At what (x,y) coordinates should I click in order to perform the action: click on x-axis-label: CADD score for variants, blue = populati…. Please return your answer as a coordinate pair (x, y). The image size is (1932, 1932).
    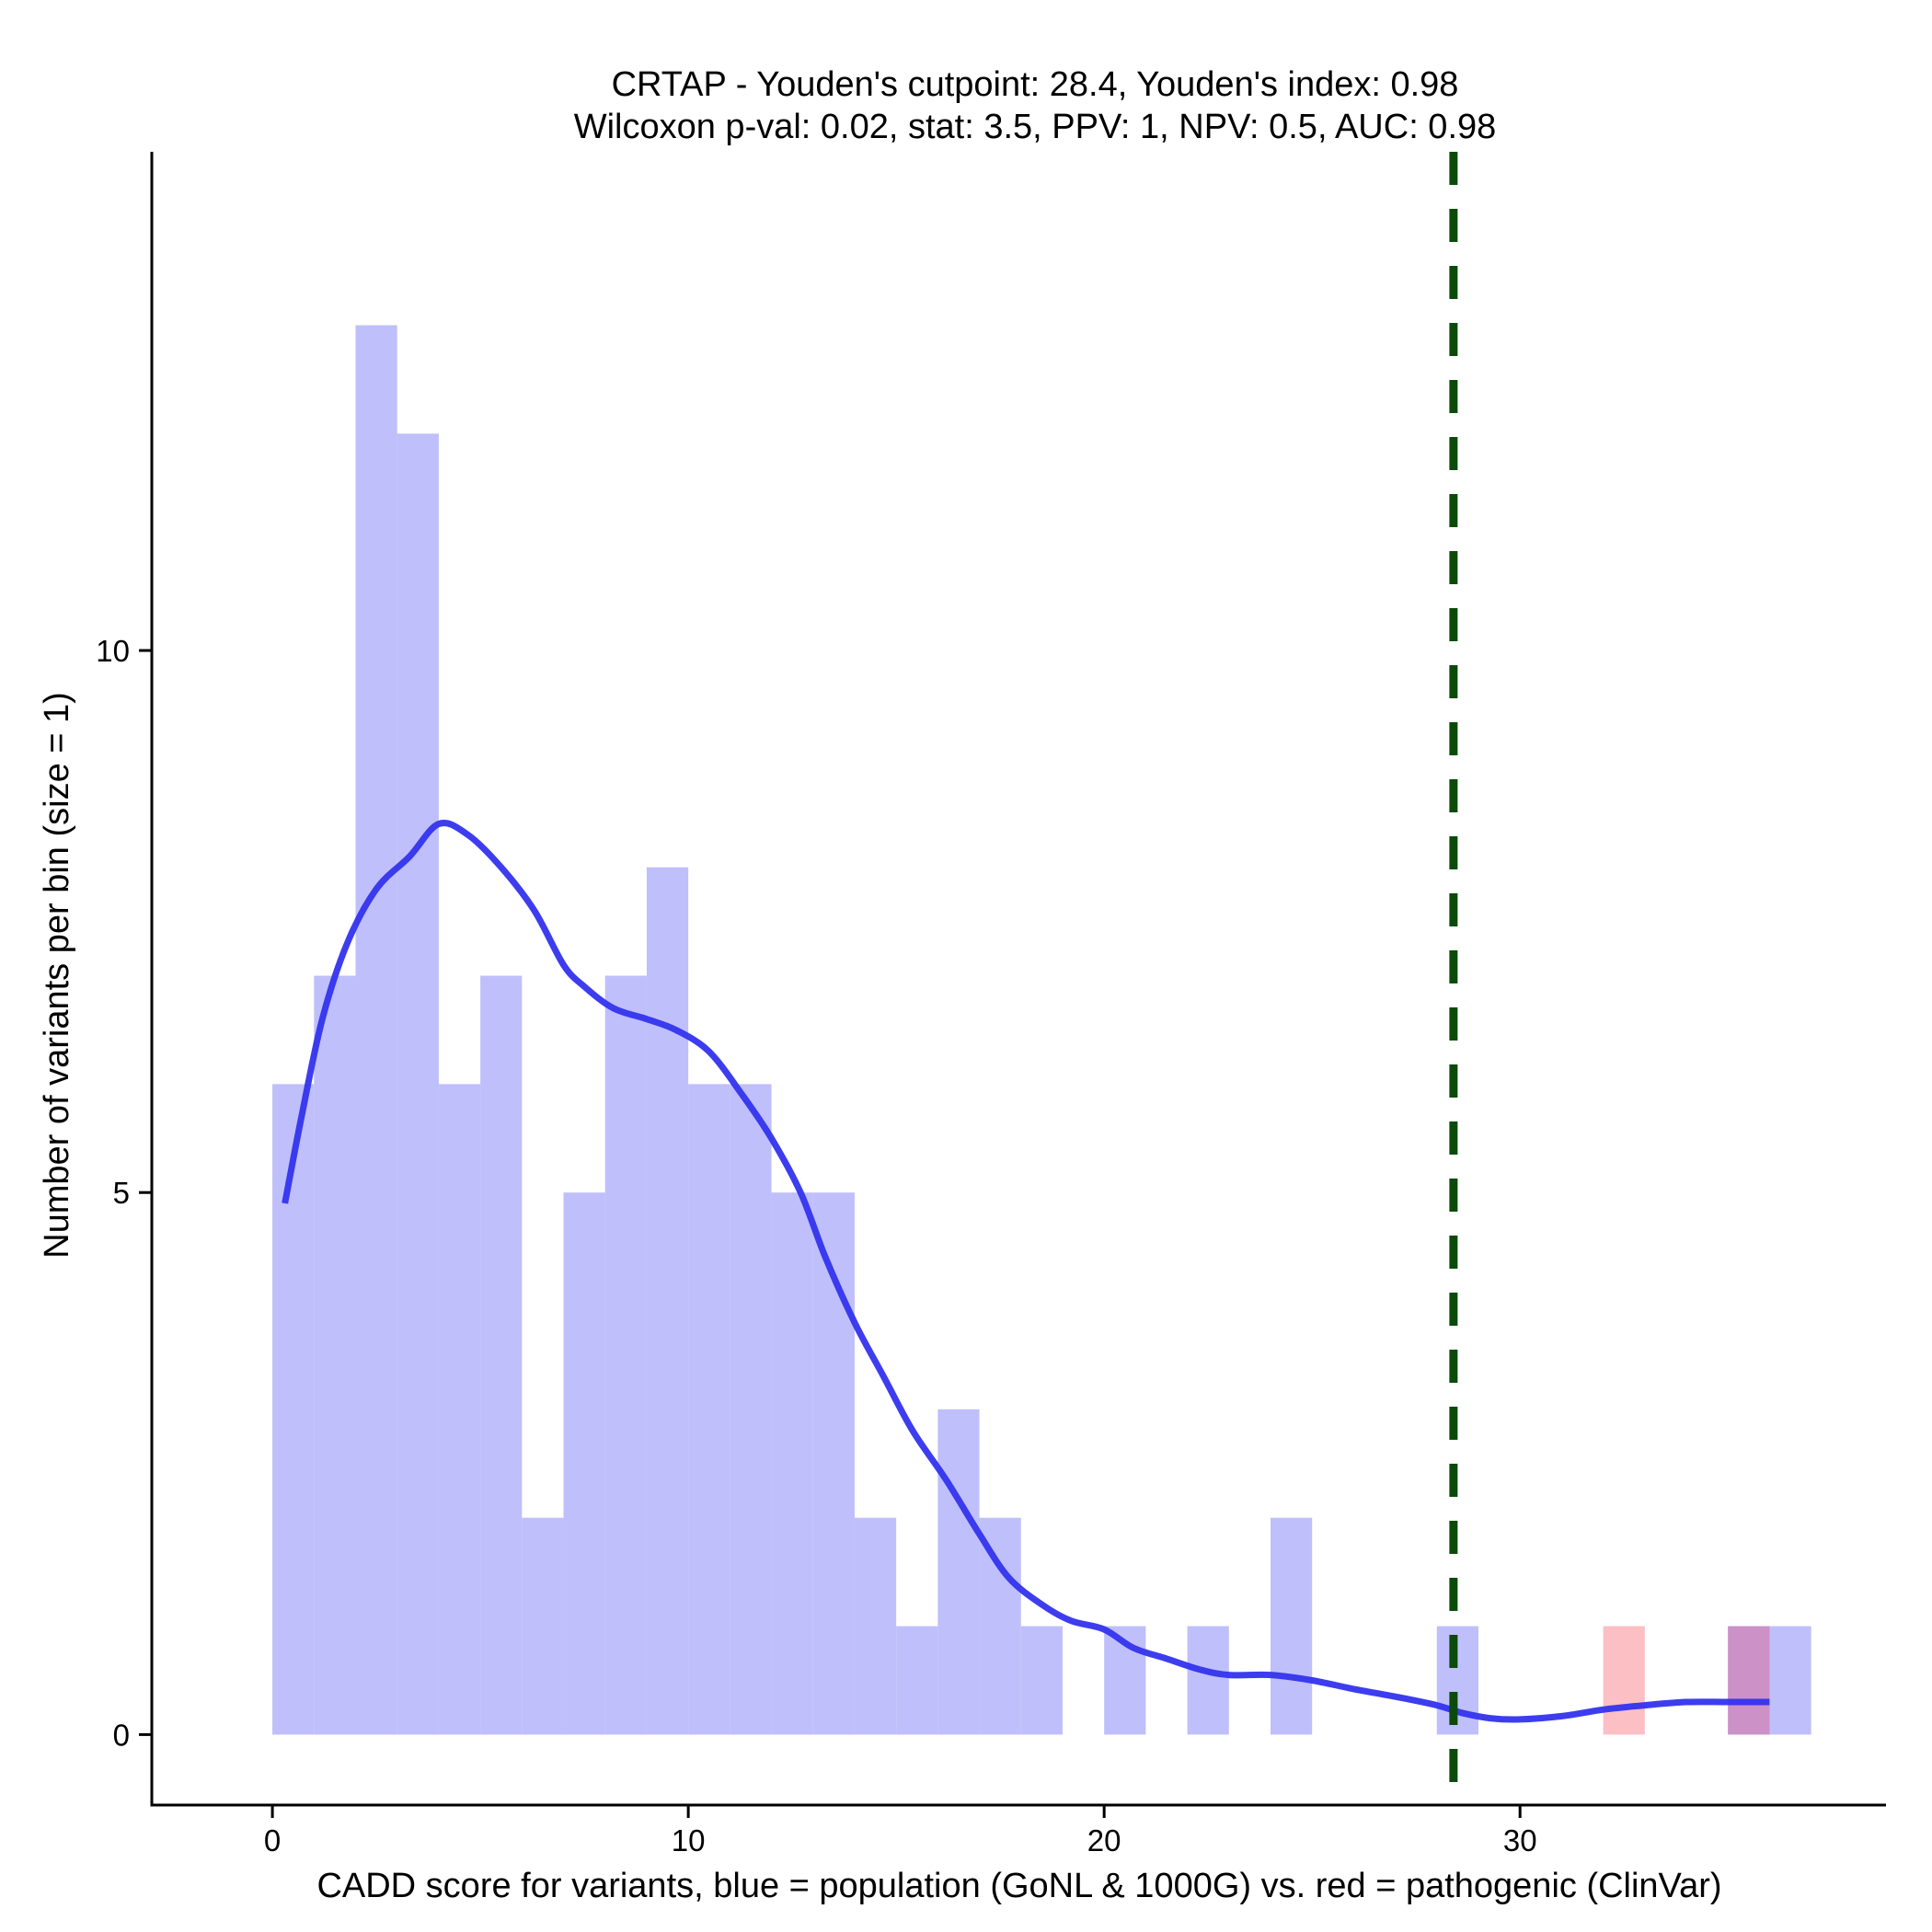
    Looking at the image, I should click on (1018, 1886).